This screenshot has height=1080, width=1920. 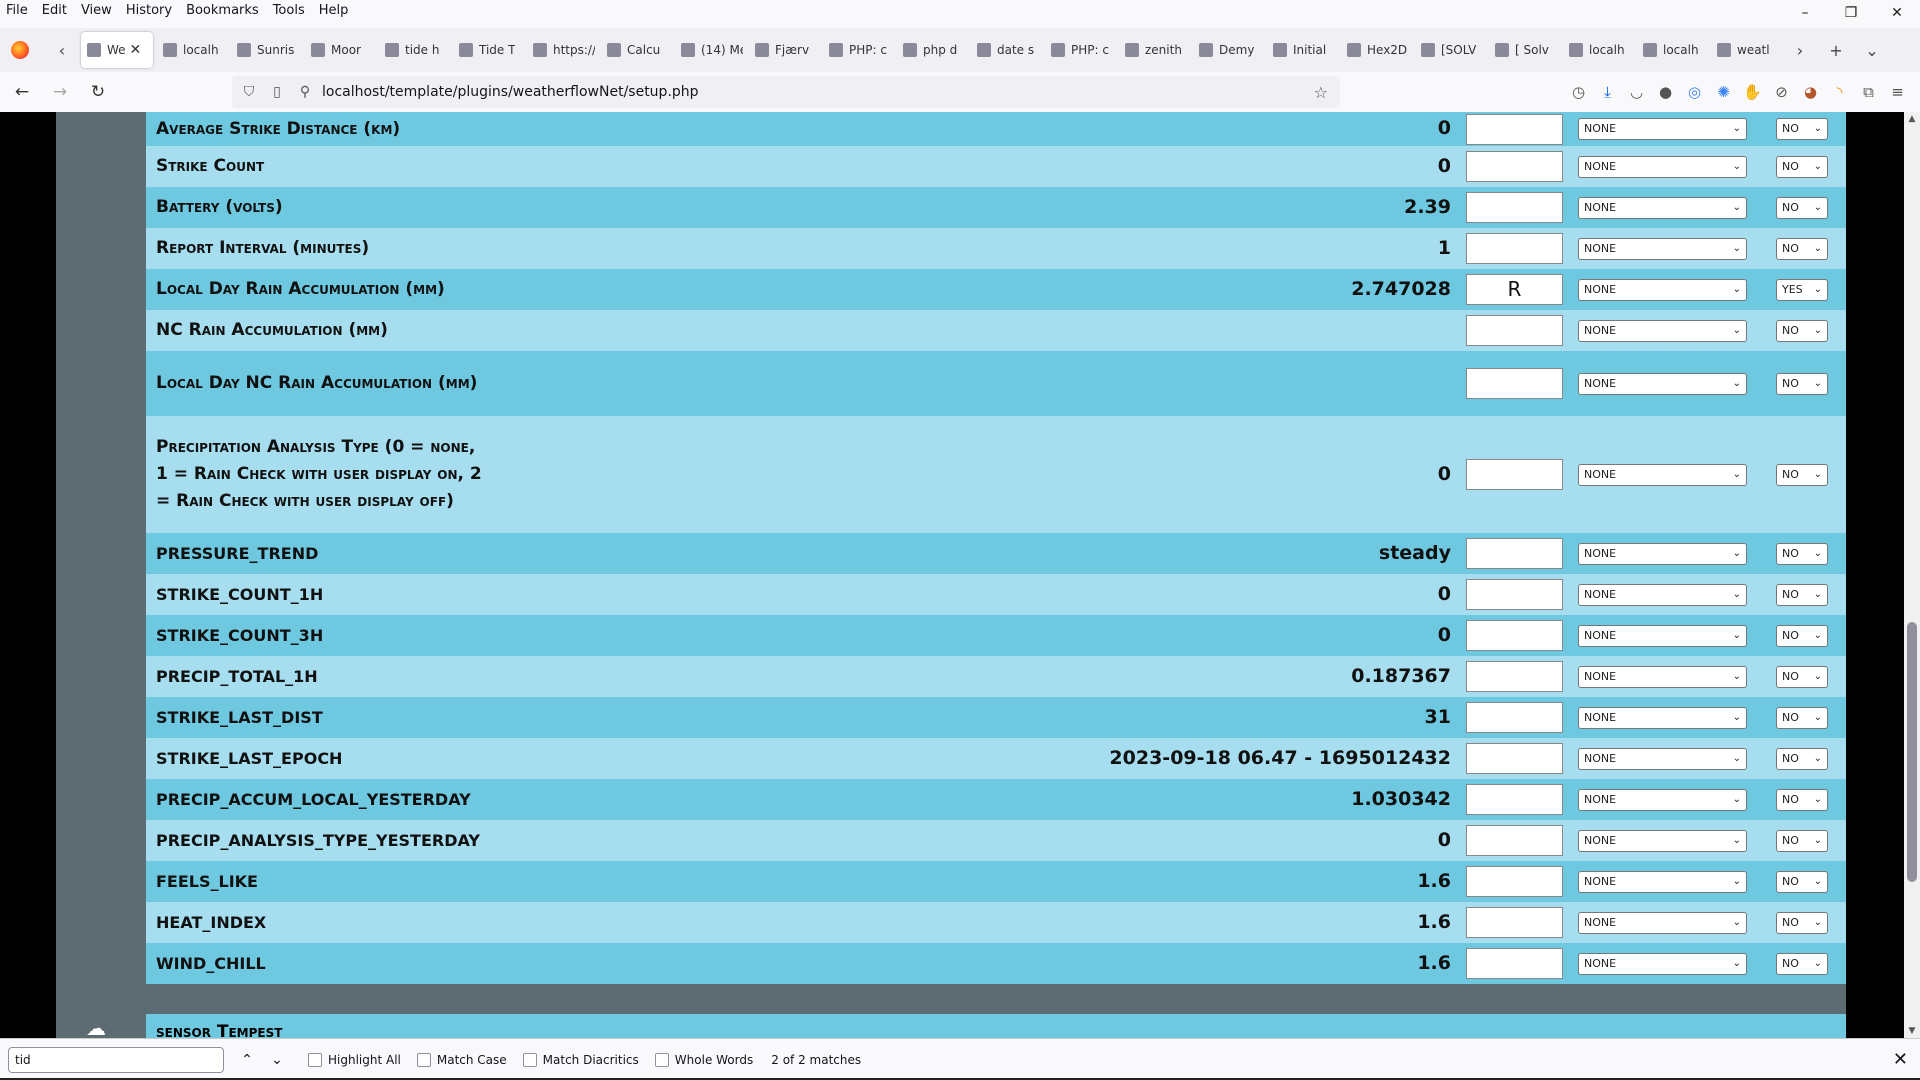 What do you see at coordinates (1156, 50) in the screenshot?
I see `browser-tab: zenith` at bounding box center [1156, 50].